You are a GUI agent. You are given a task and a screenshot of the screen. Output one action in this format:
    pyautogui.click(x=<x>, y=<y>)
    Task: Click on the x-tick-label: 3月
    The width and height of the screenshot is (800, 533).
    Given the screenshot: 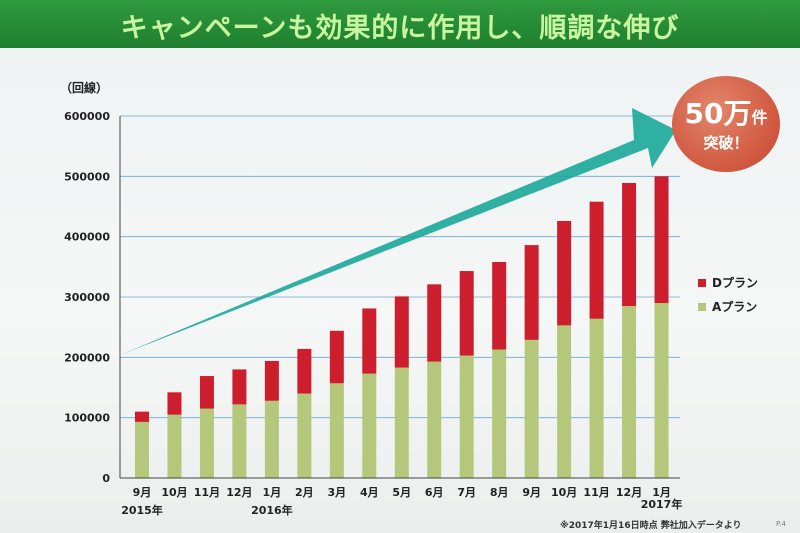 What is the action you would take?
    pyautogui.click(x=336, y=492)
    